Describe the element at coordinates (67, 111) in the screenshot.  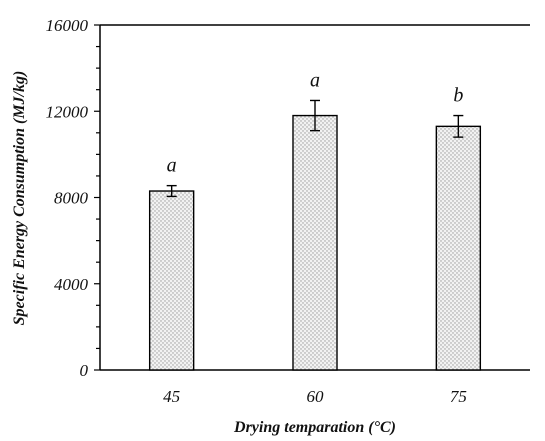
I see `y-tick-label: 12000` at that location.